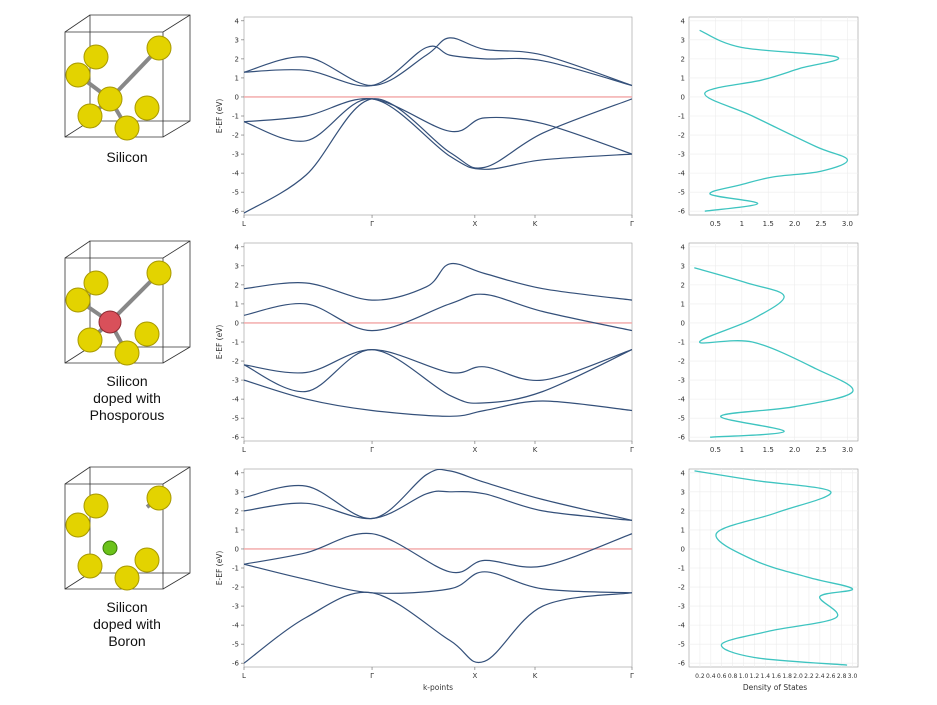  I want to click on x-tick-label: 1.2, so click(755, 676).